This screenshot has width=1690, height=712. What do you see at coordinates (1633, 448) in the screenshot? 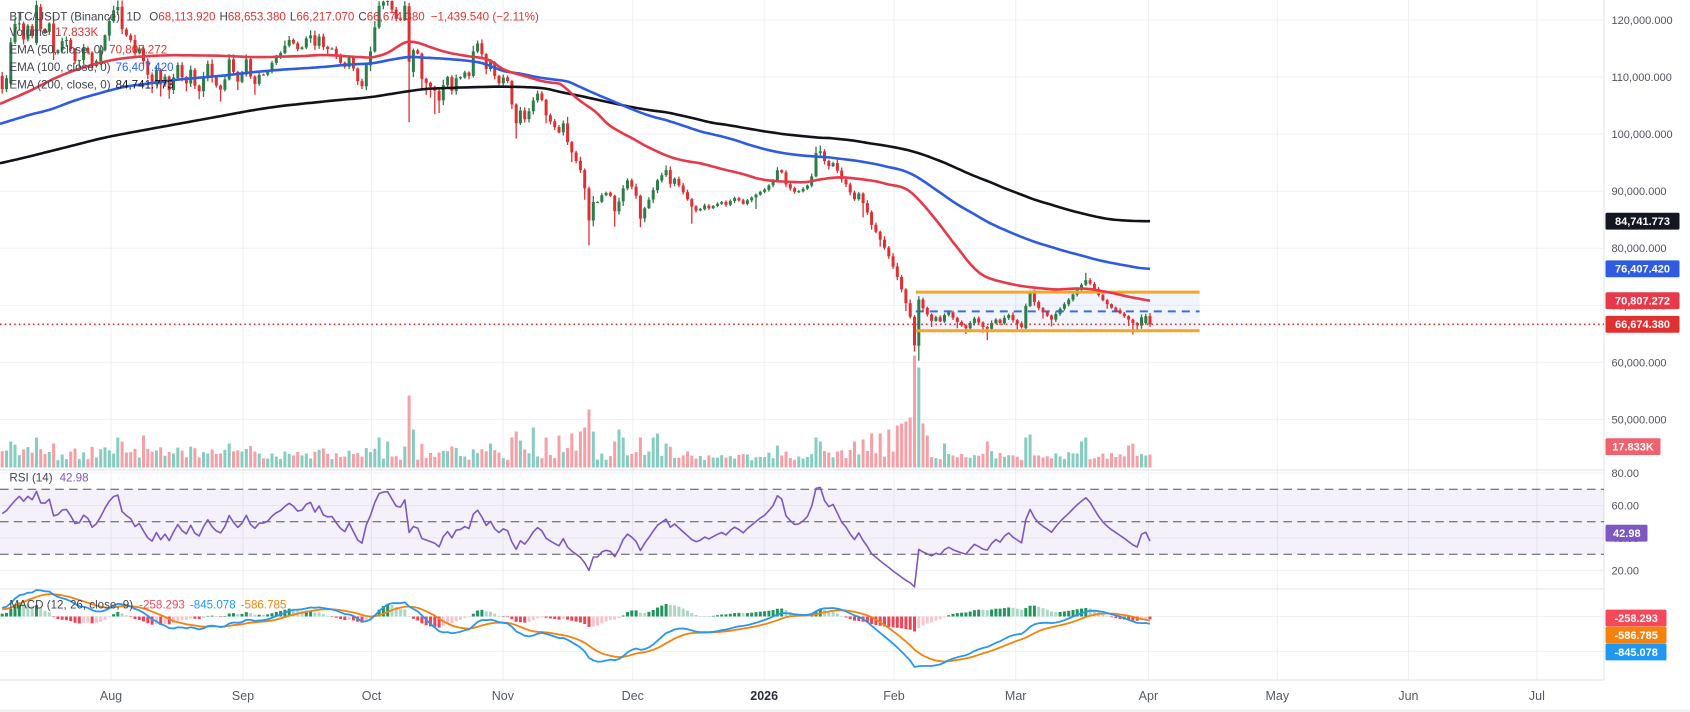
I see `svg-text: 17.833K` at bounding box center [1633, 448].